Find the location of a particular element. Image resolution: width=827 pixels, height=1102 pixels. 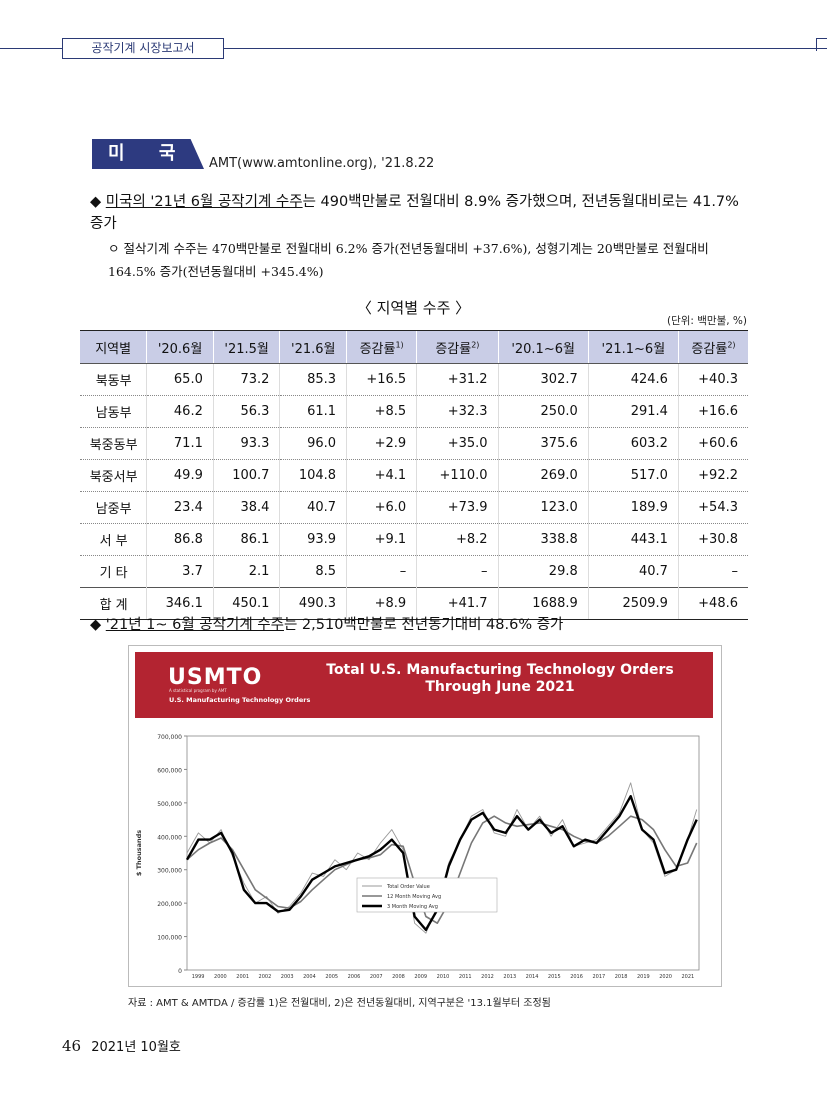

x-tick-label: 2005 is located at coordinates (331, 977).